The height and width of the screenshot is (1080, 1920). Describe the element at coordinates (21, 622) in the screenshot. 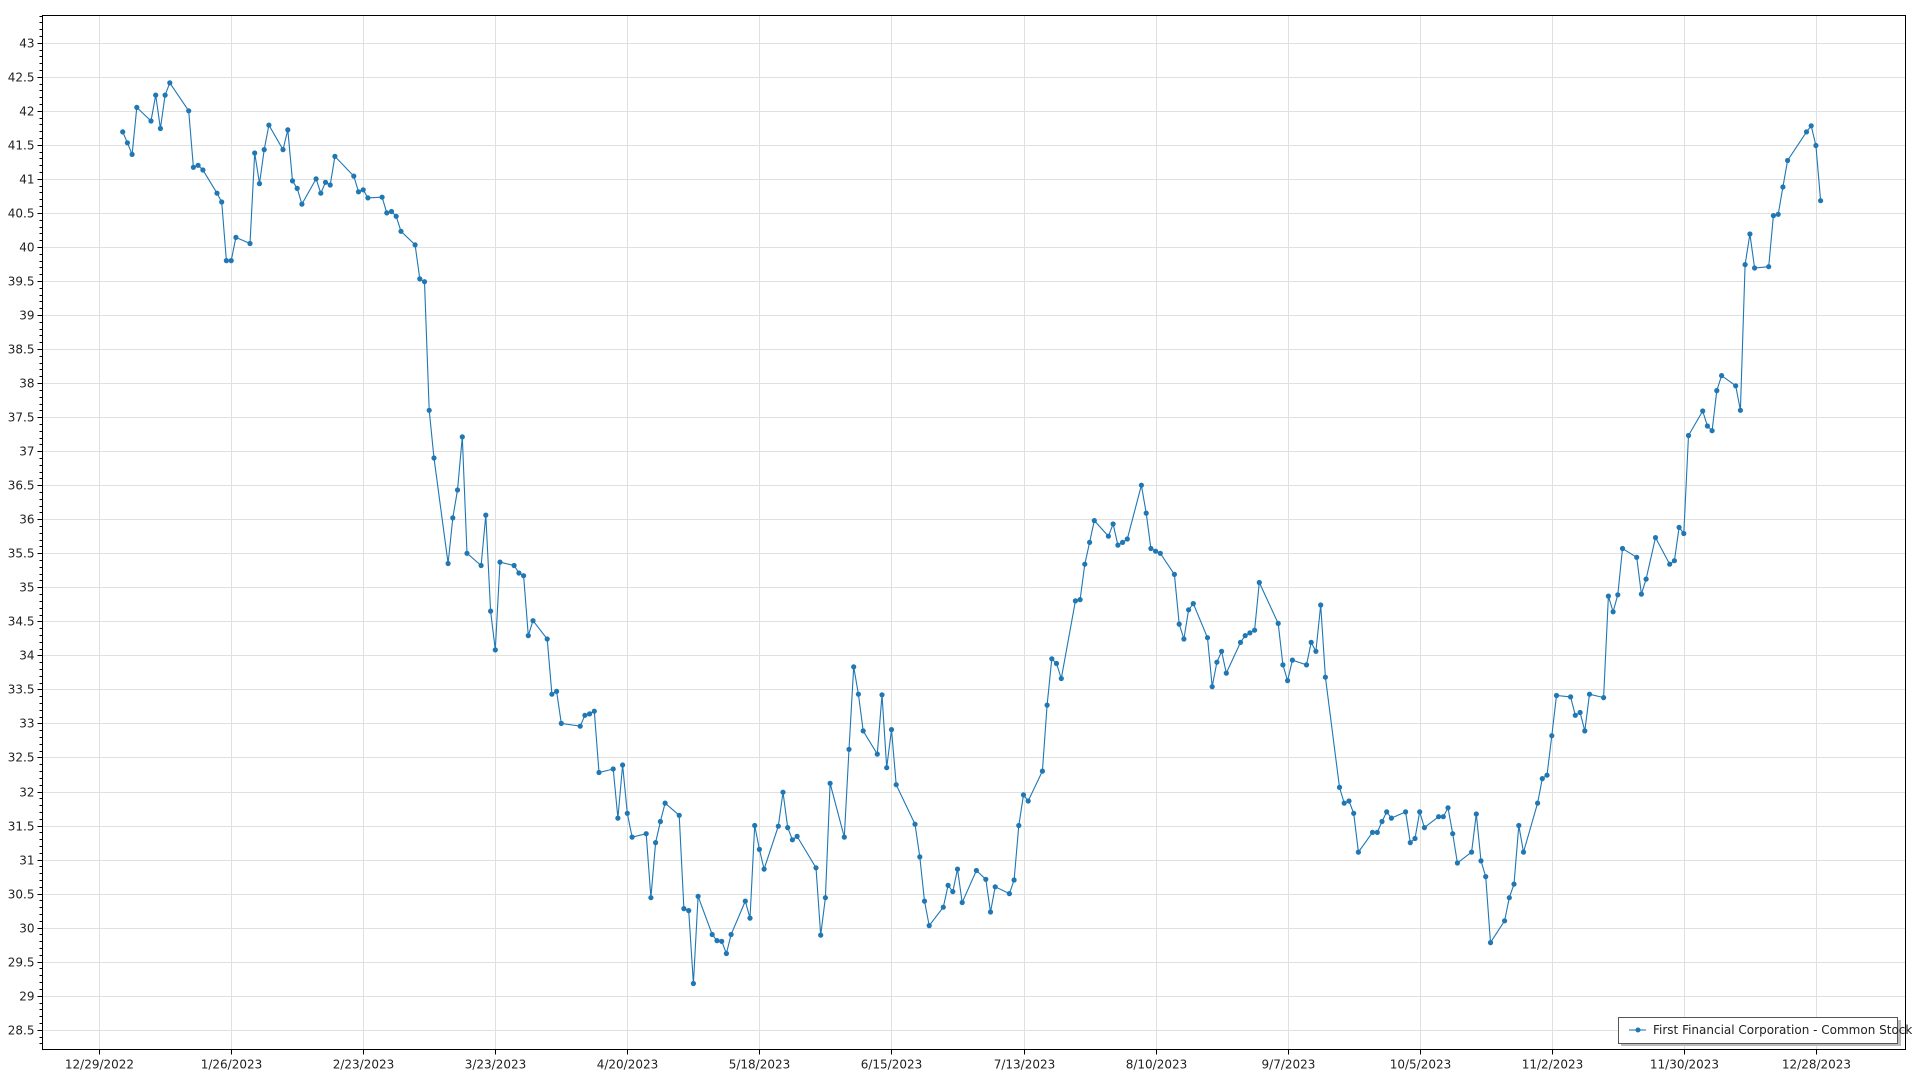

I see `y-tick-label: 34.5` at that location.